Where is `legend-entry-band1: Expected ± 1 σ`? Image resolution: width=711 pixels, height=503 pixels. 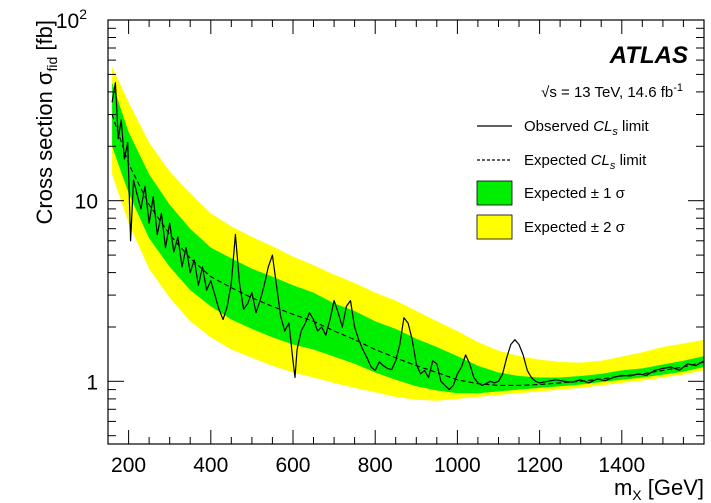
legend-entry-band1: Expected ± 1 σ is located at coordinates (551, 193).